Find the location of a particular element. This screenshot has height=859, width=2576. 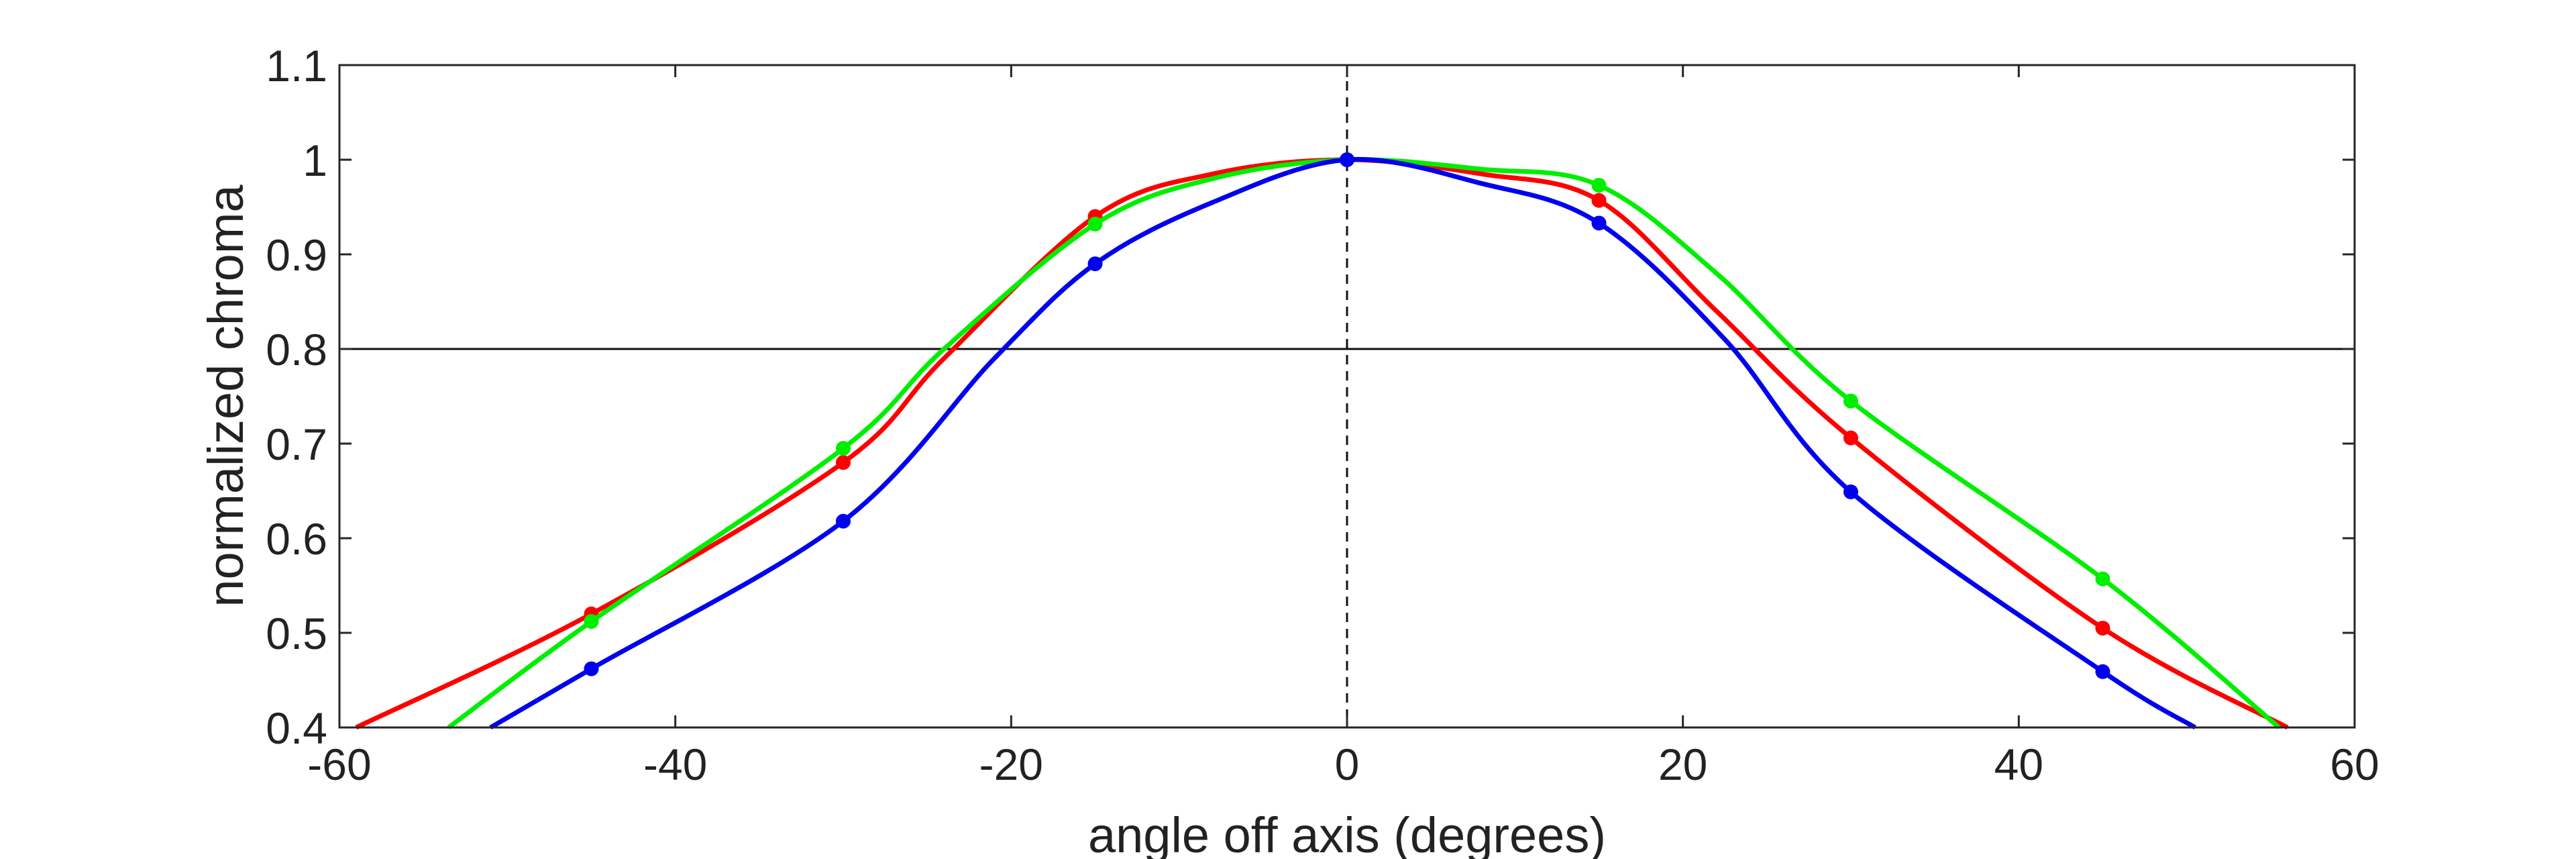

y-tick-label: 1 is located at coordinates (315, 160).